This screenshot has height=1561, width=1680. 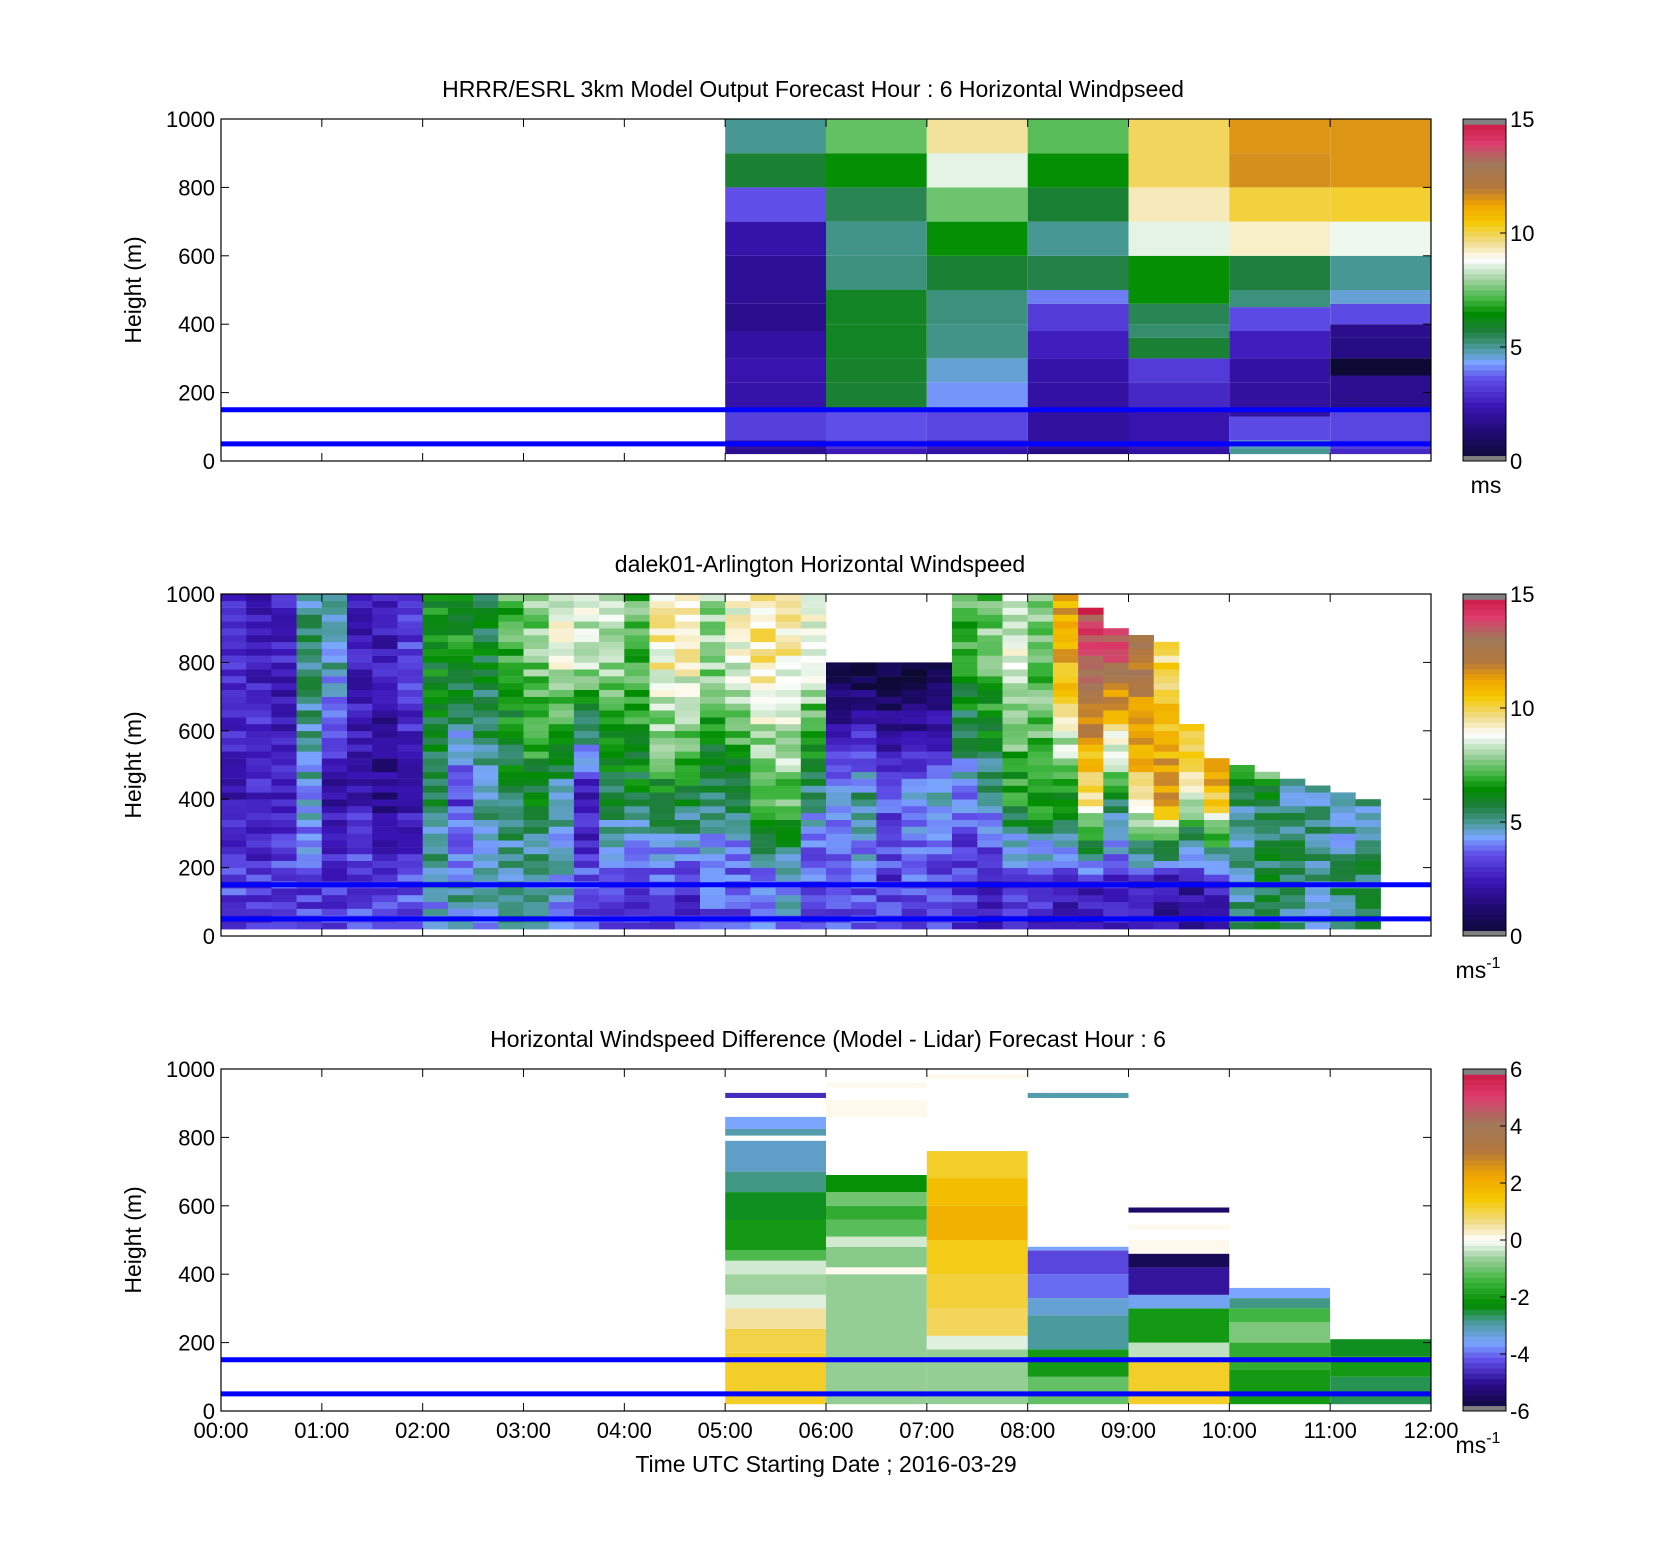 I want to click on y-tick-label: 0, so click(x=209, y=1411).